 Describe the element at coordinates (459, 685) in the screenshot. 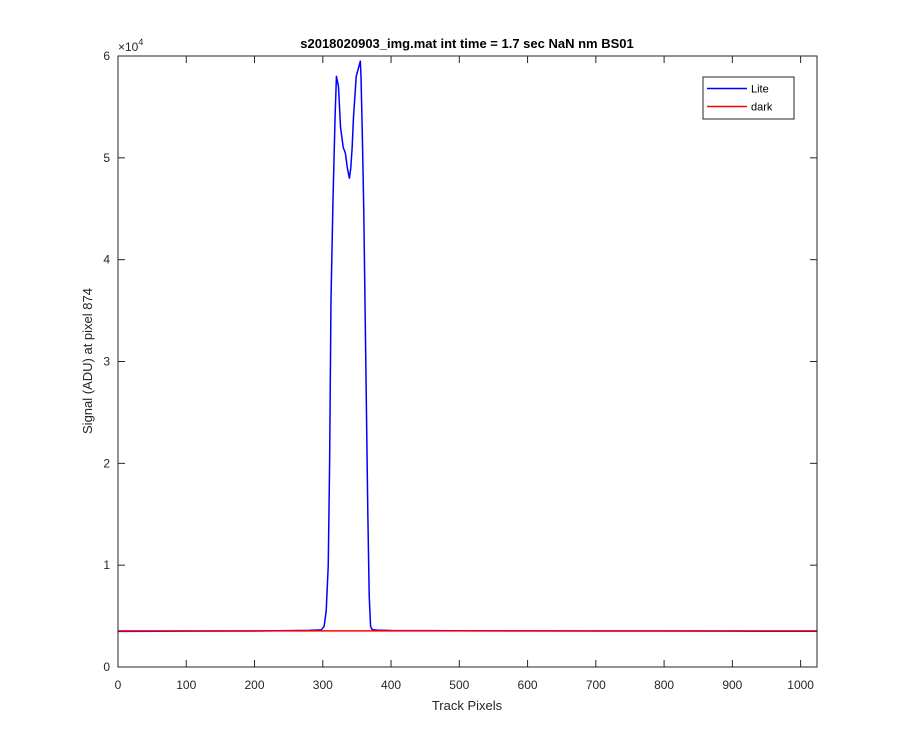

I see `x-tick-label: 500` at that location.